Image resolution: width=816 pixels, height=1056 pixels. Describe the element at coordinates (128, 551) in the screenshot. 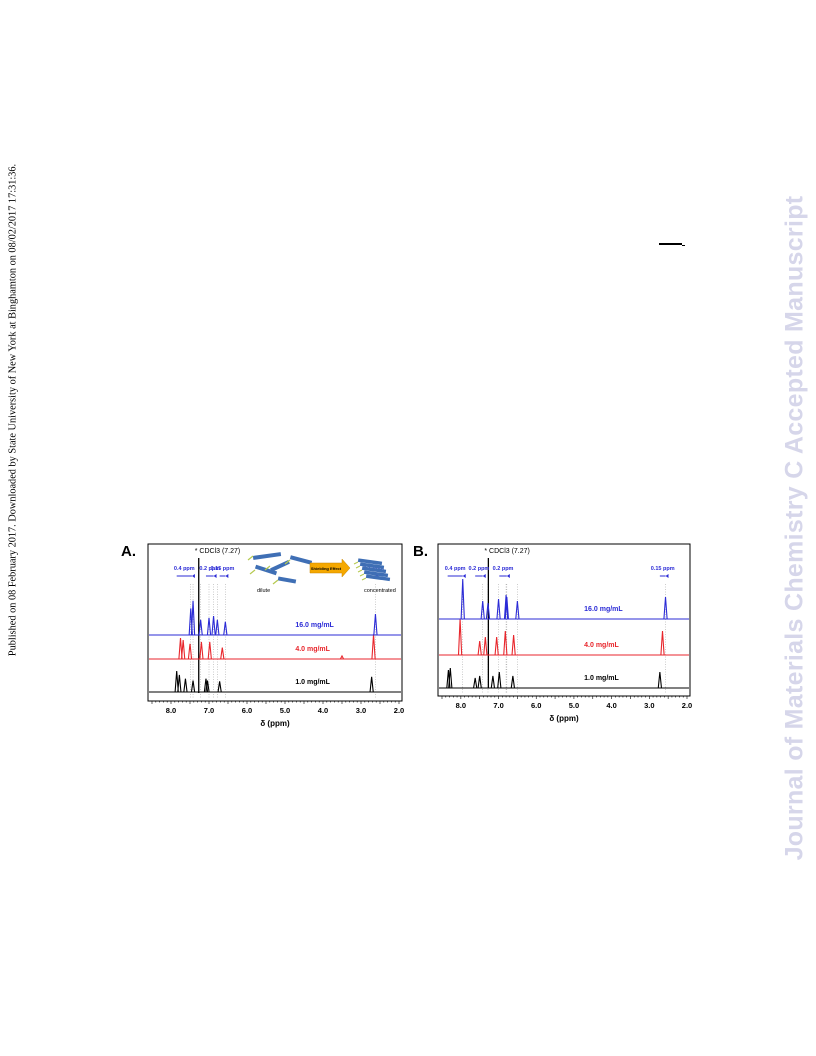

I see `panel-label: A.` at that location.